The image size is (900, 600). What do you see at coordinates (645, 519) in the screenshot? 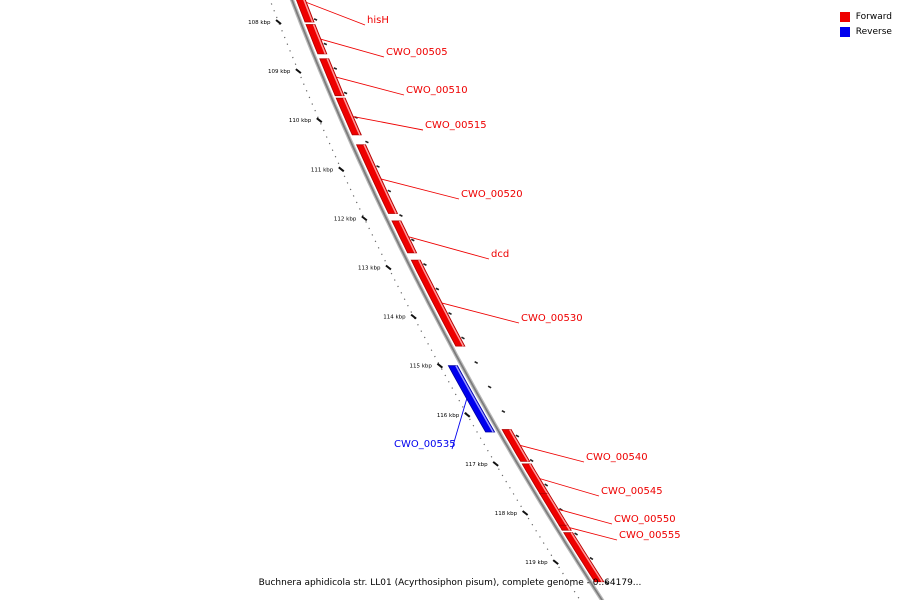
I see `gene-label: CWO_00550` at bounding box center [645, 519].